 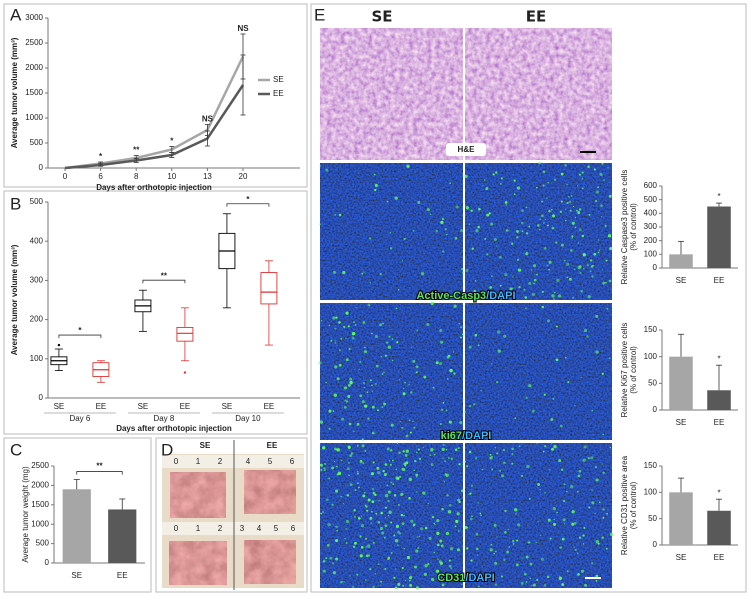 What do you see at coordinates (185, 372) in the screenshot?
I see `outlier` at bounding box center [185, 372].